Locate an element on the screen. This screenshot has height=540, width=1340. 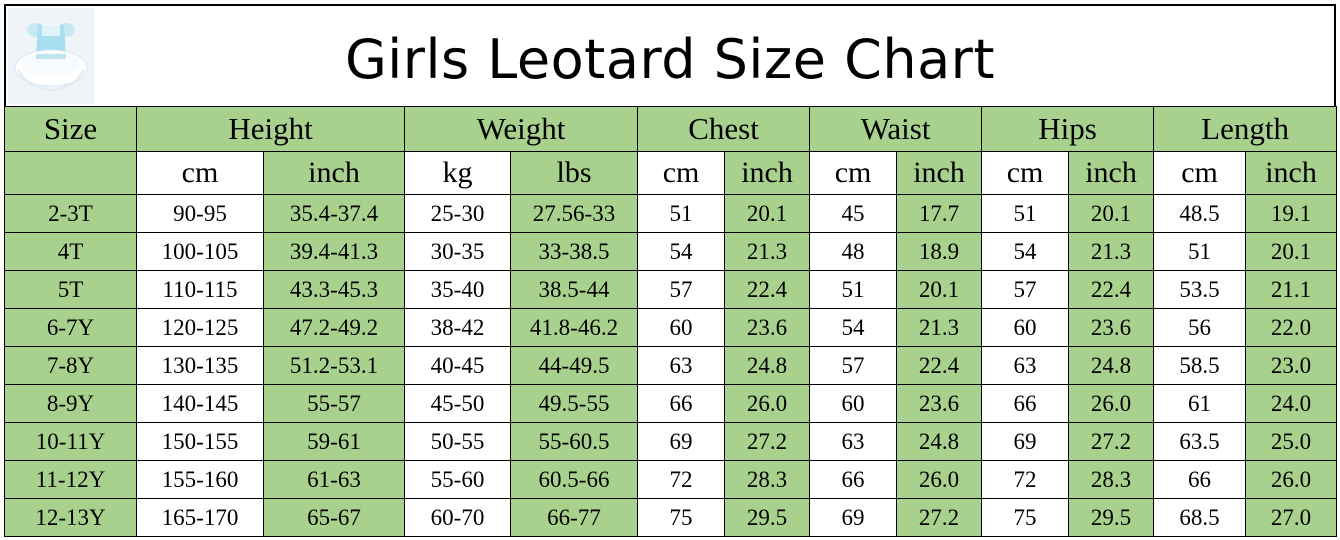
table-cell: 55-60 is located at coordinates (457, 479).